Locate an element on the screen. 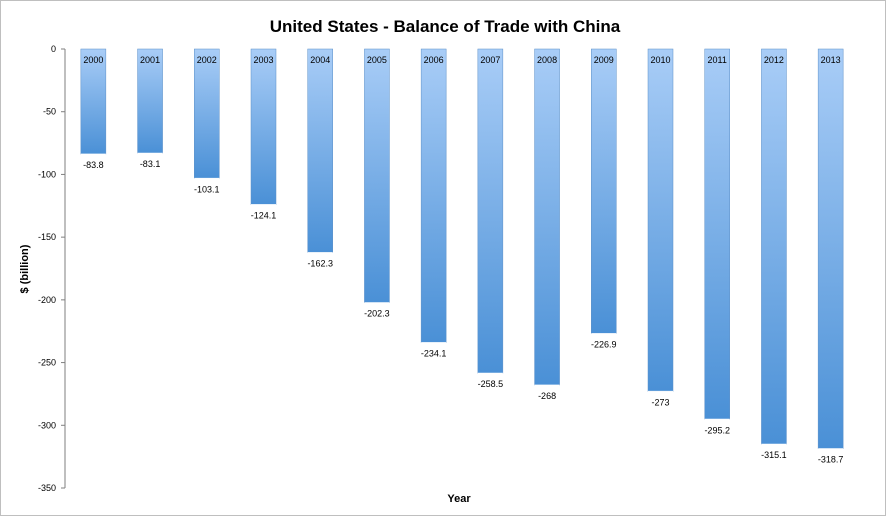  data-label: -162.3 is located at coordinates (320, 264).